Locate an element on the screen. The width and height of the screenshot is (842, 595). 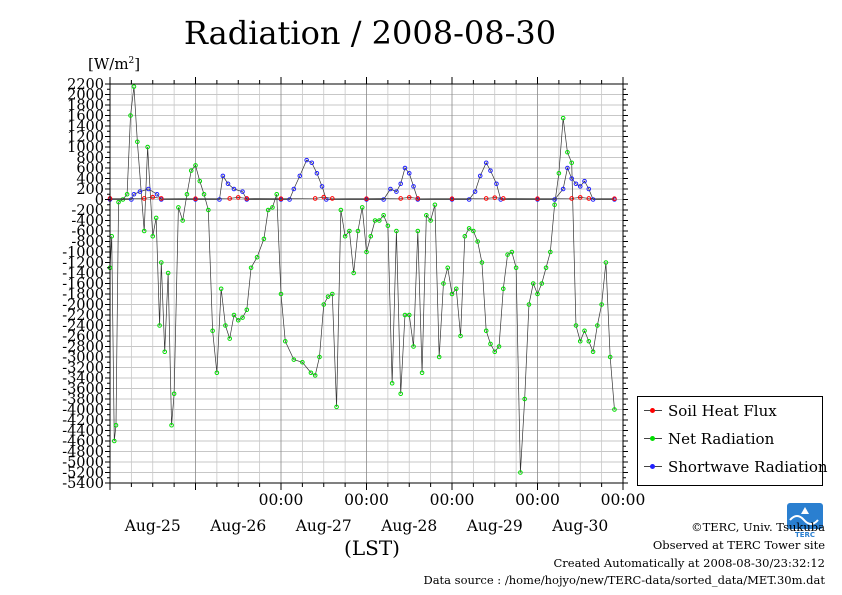
x-date-label: Aug-27 is located at coordinates (323, 526).